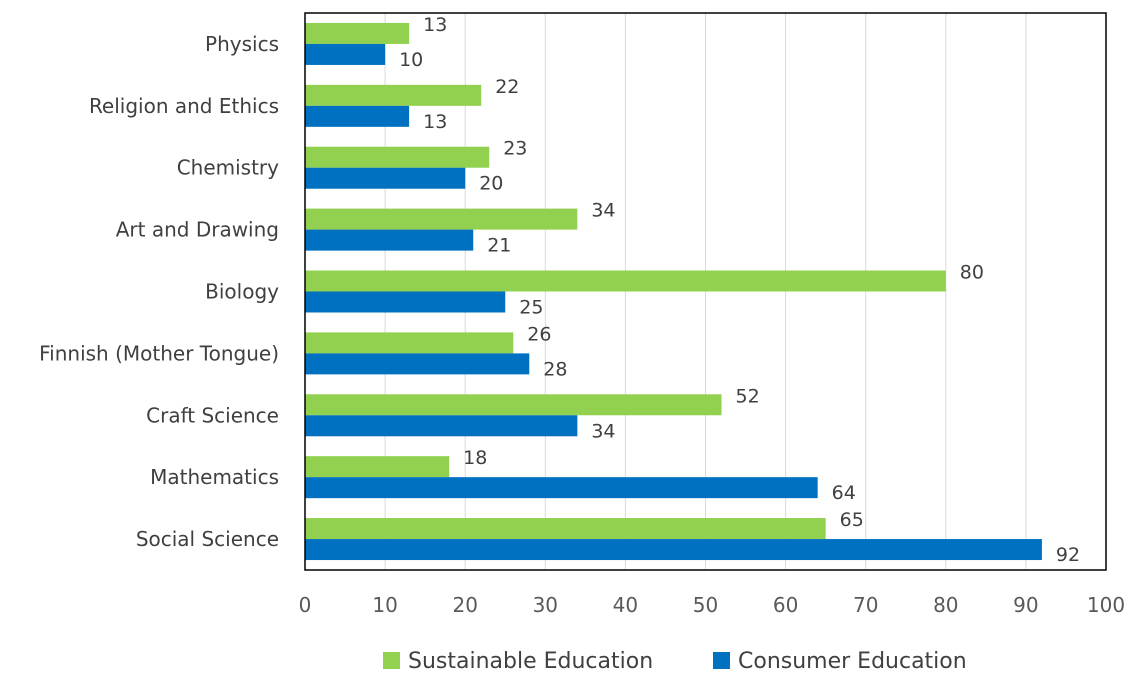  I want to click on data-label: 80, so click(972, 273).